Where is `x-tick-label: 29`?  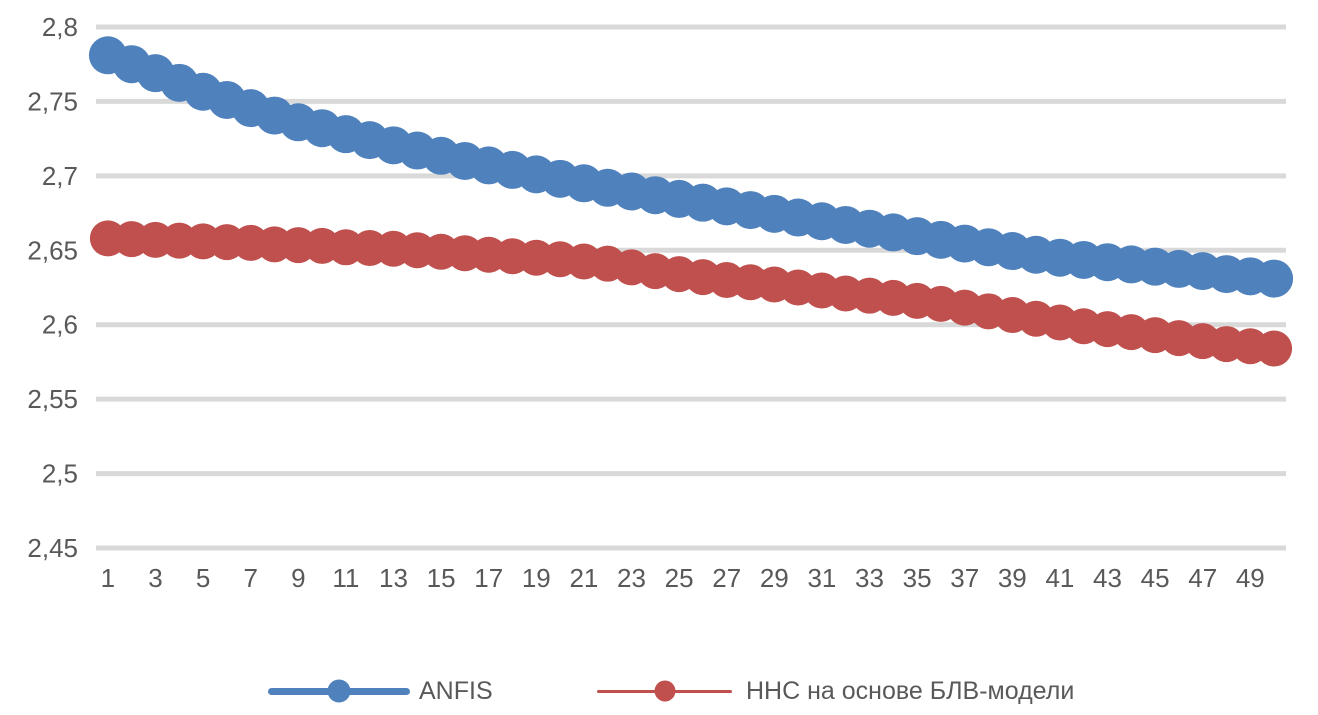 x-tick-label: 29 is located at coordinates (774, 578).